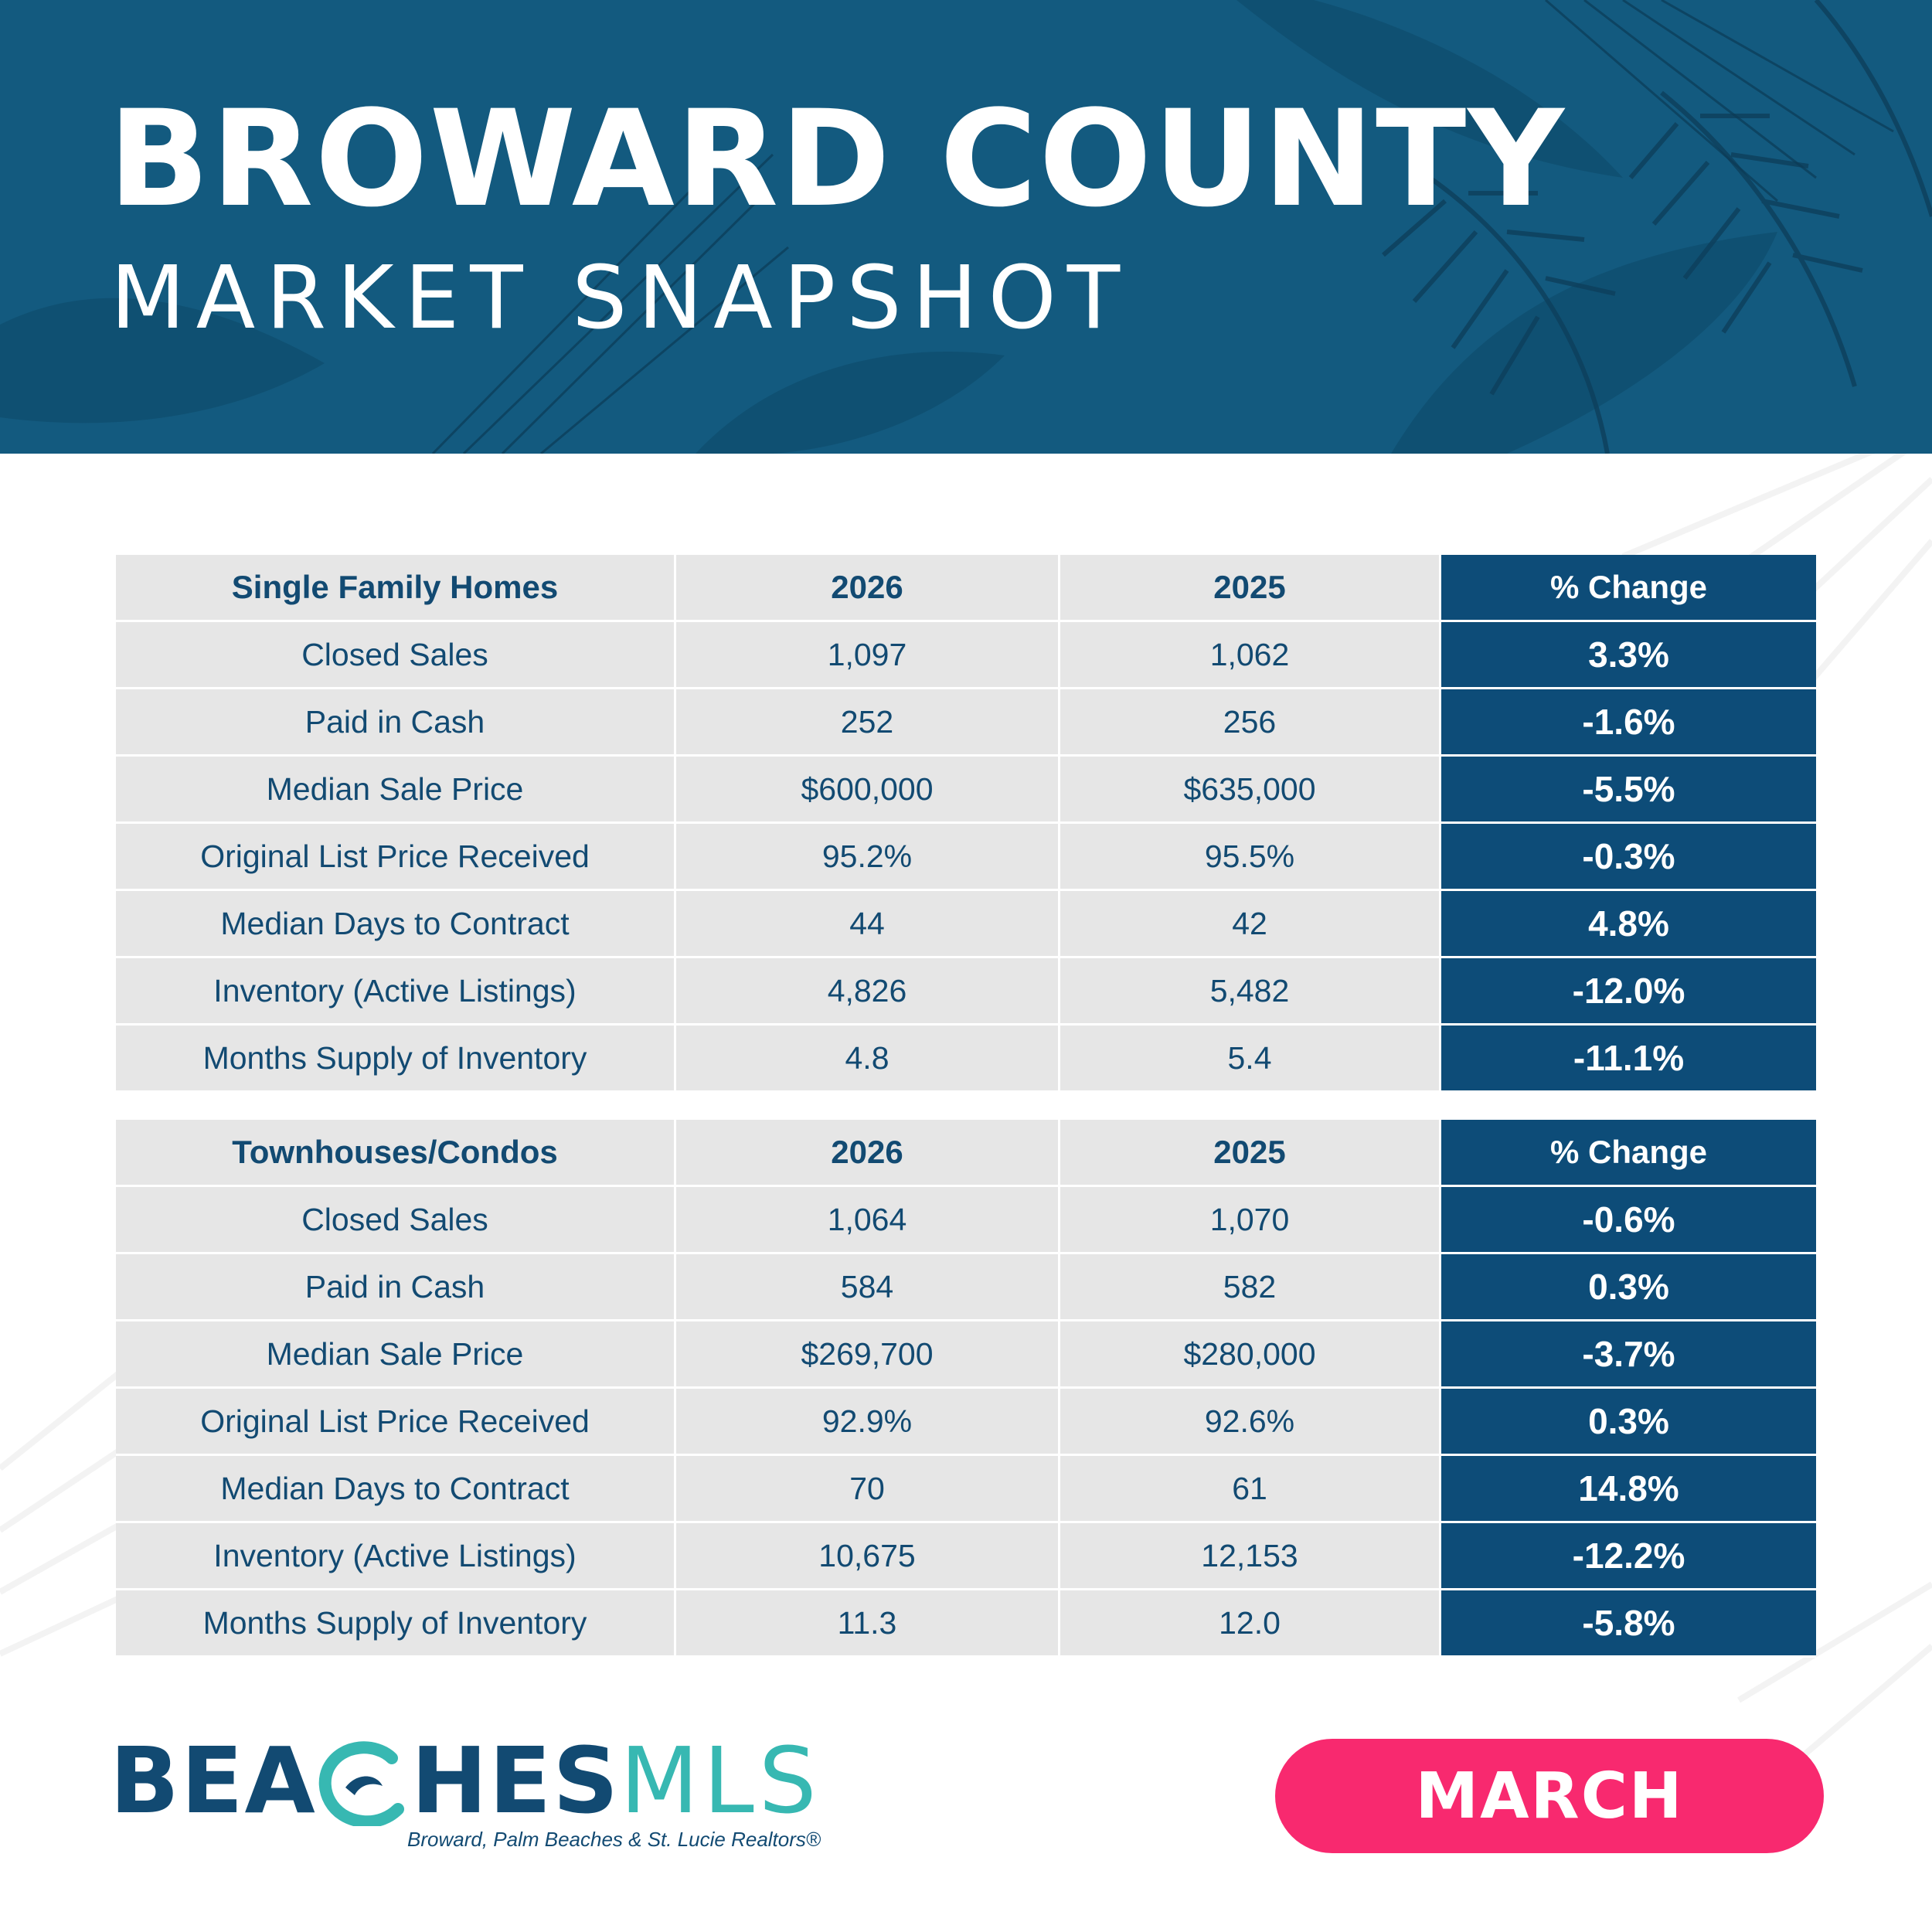 The width and height of the screenshot is (1932, 1932). I want to click on value-2025: 12.0, so click(1250, 1624).